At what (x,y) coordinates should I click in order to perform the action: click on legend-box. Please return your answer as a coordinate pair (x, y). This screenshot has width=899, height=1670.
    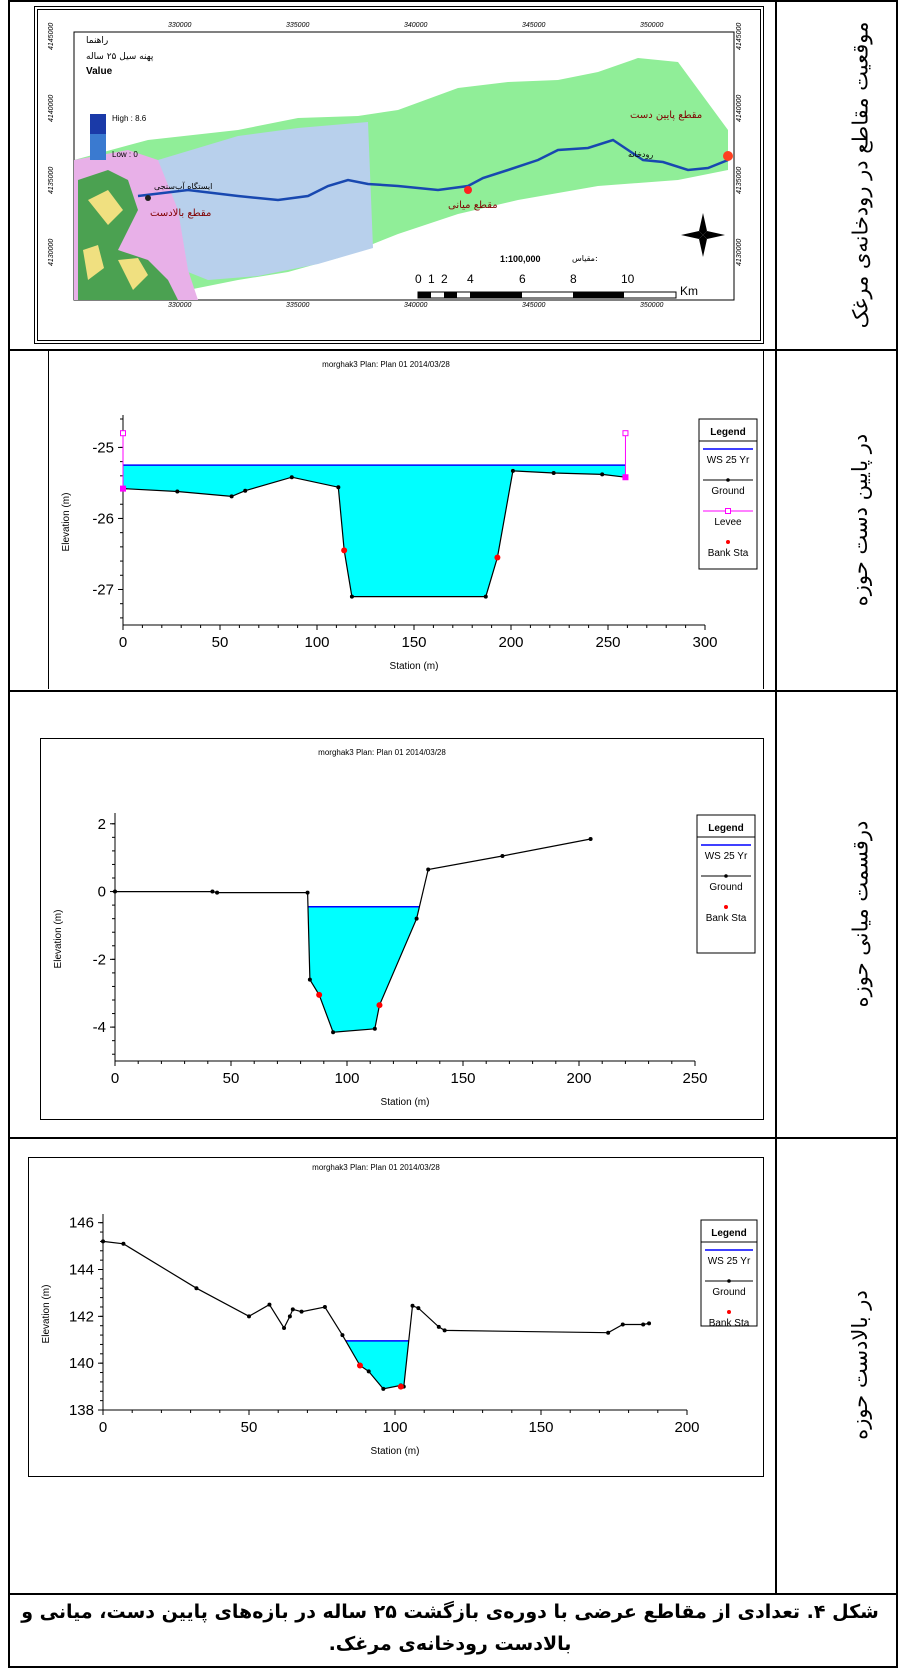
    Looking at the image, I should click on (726, 884).